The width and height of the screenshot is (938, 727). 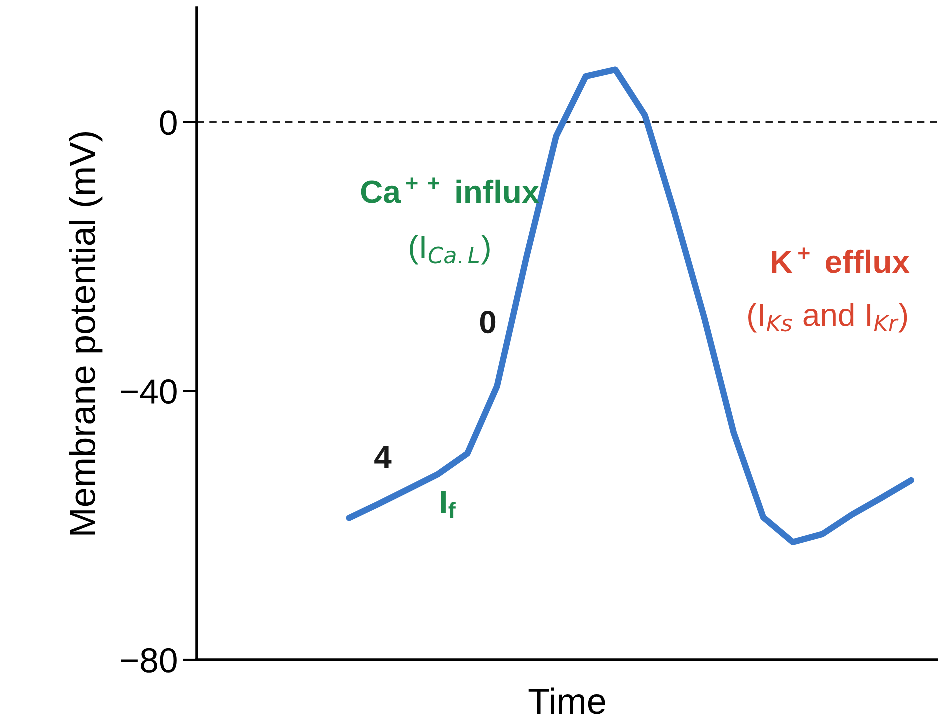 What do you see at coordinates (828, 317) in the screenshot?
I see `annotation: (I$_{Ks}$ and I$_{Kr}$)` at bounding box center [828, 317].